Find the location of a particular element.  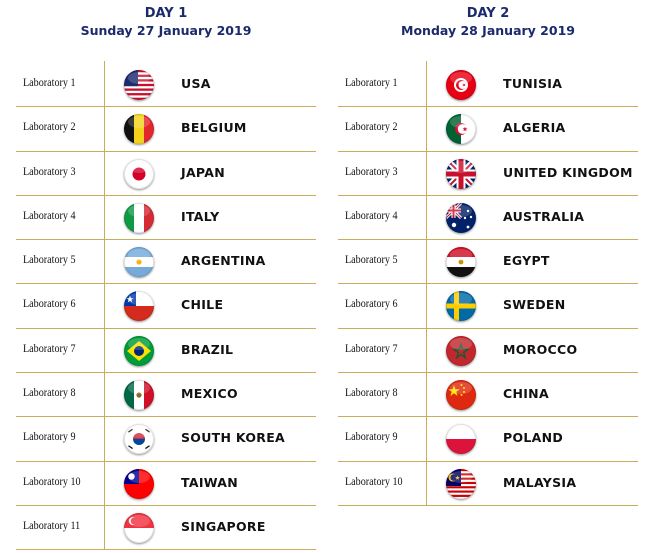

table-row: Laboratory 2 ALGERIA is located at coordinates (488, 129).